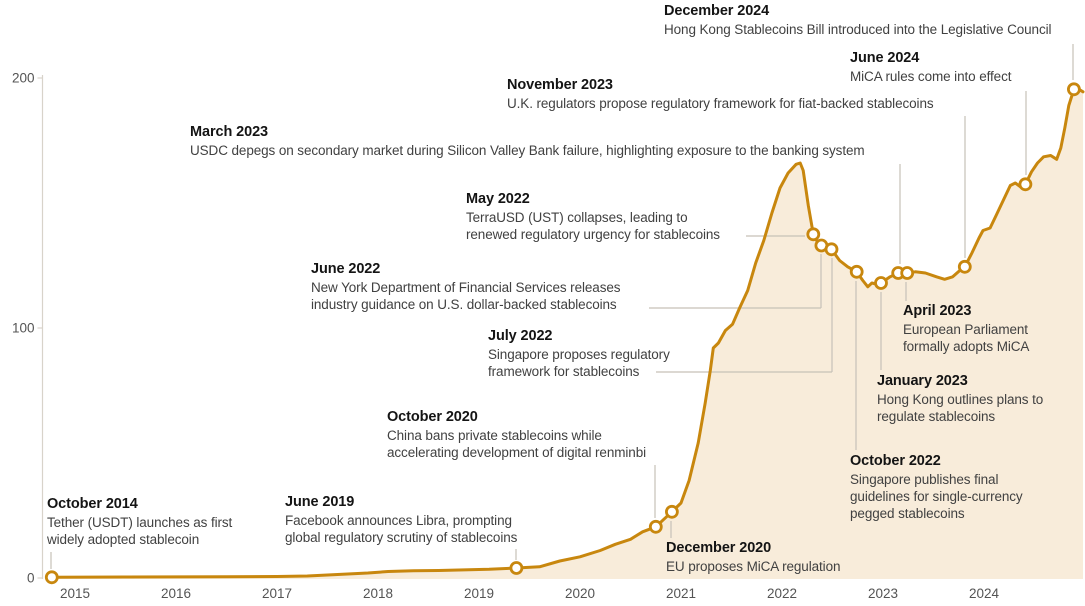 This screenshot has width=1085, height=606. I want to click on event-marker-june-2019, so click(516, 568).